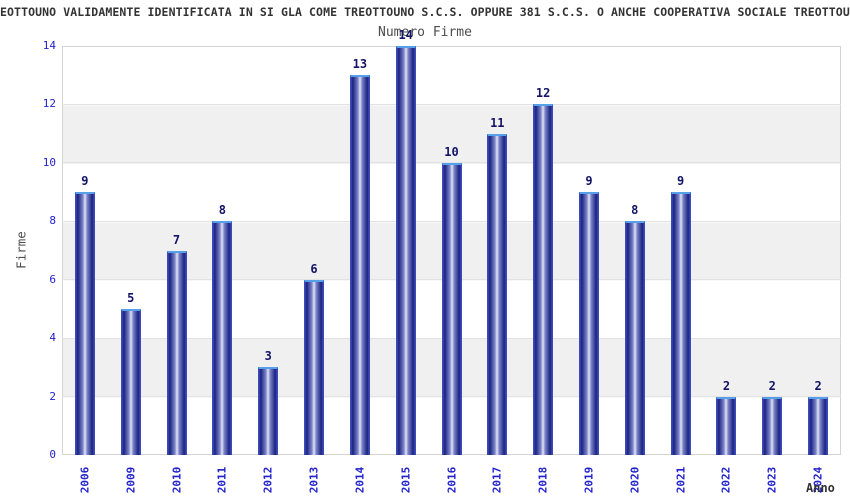  What do you see at coordinates (52, 454) in the screenshot?
I see `y-tick-label: 0` at bounding box center [52, 454].